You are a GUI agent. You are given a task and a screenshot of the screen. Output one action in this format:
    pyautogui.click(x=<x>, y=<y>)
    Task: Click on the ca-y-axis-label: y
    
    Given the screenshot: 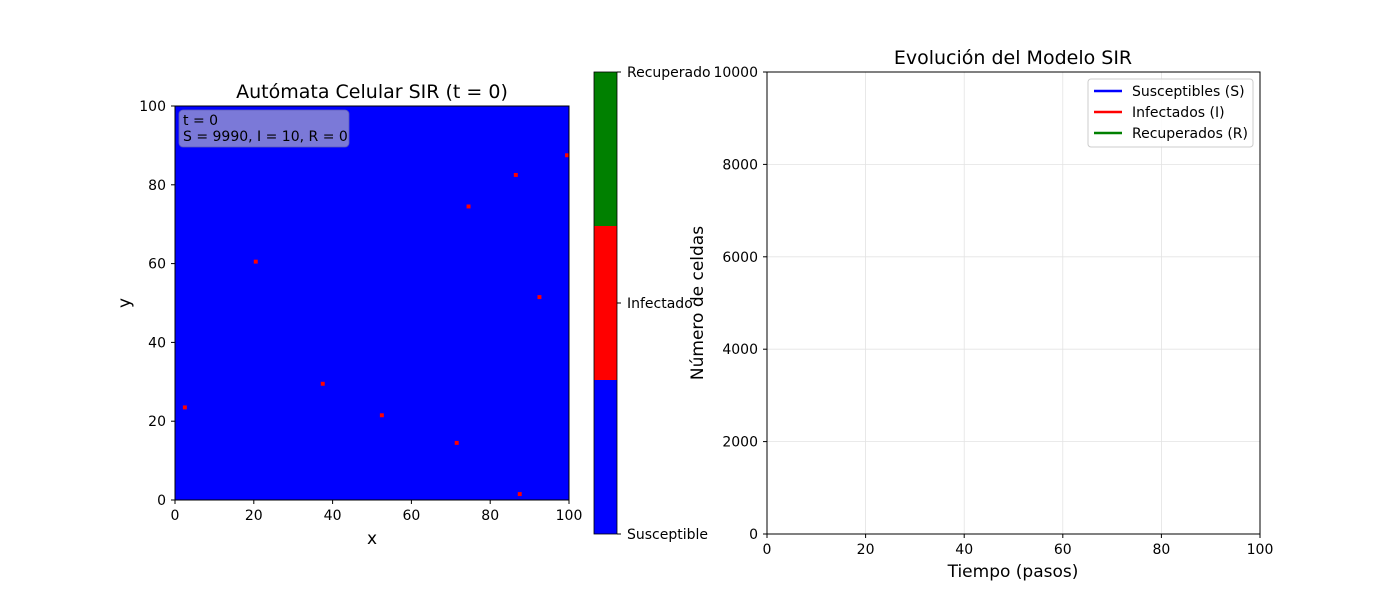 What is the action you would take?
    pyautogui.click(x=125, y=303)
    